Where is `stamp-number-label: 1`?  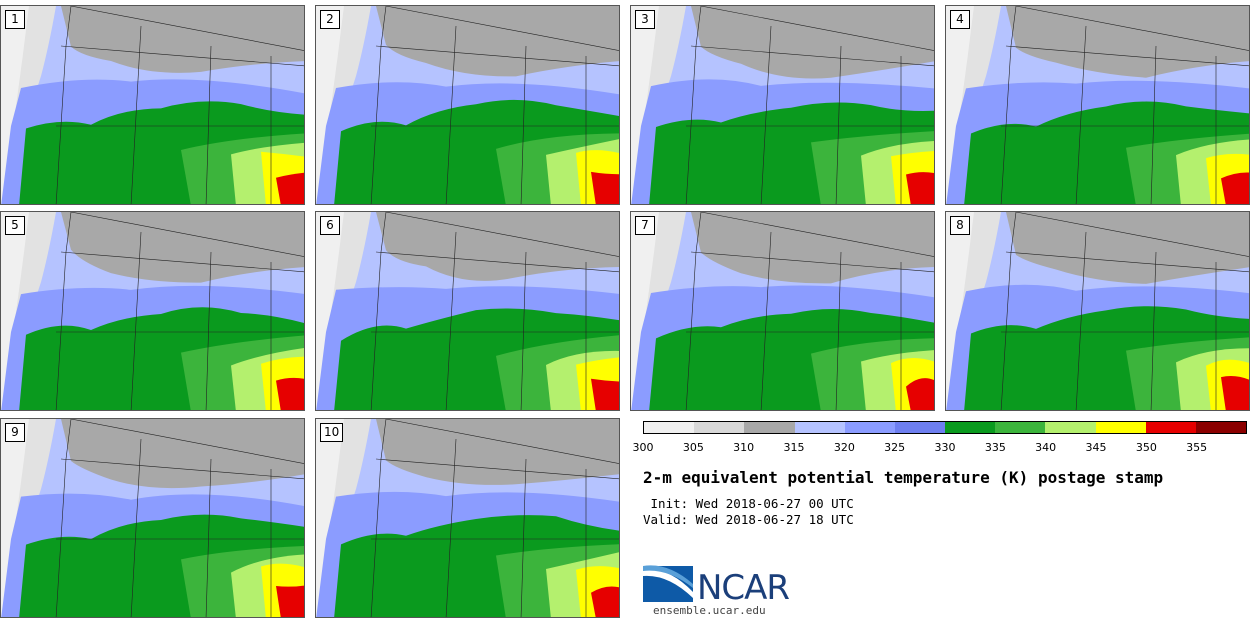 stamp-number-label: 1 is located at coordinates (15, 19).